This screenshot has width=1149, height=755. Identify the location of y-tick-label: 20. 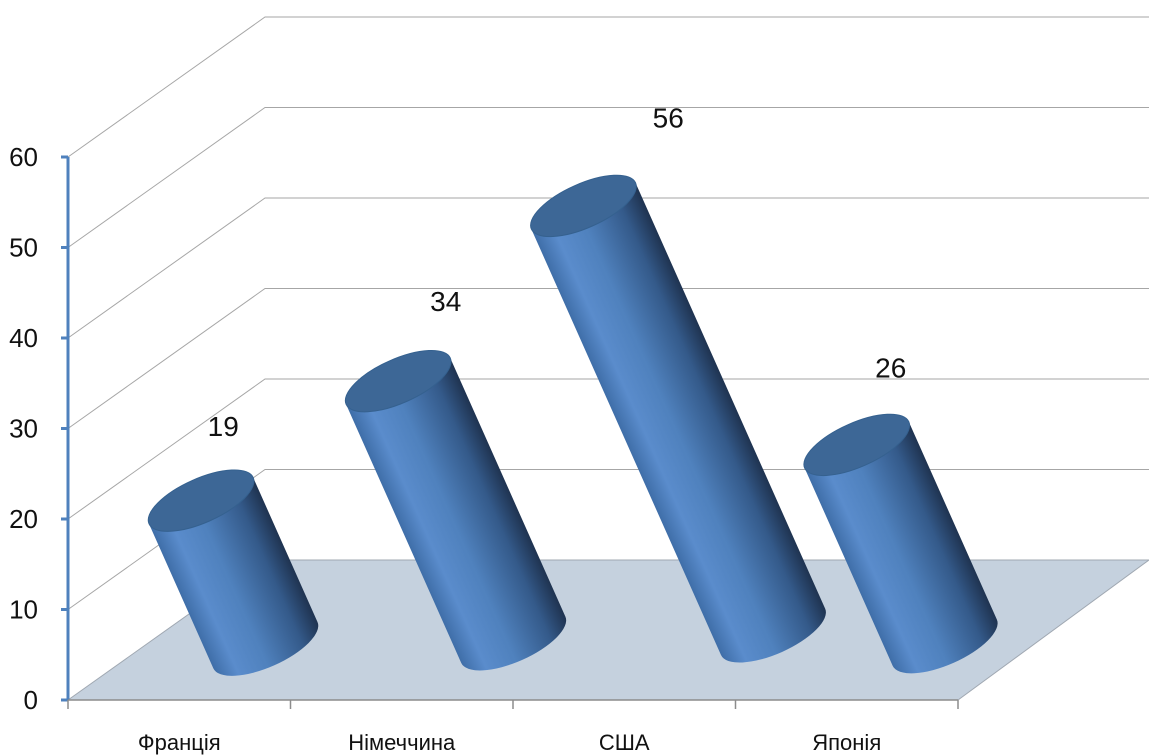
(23, 519).